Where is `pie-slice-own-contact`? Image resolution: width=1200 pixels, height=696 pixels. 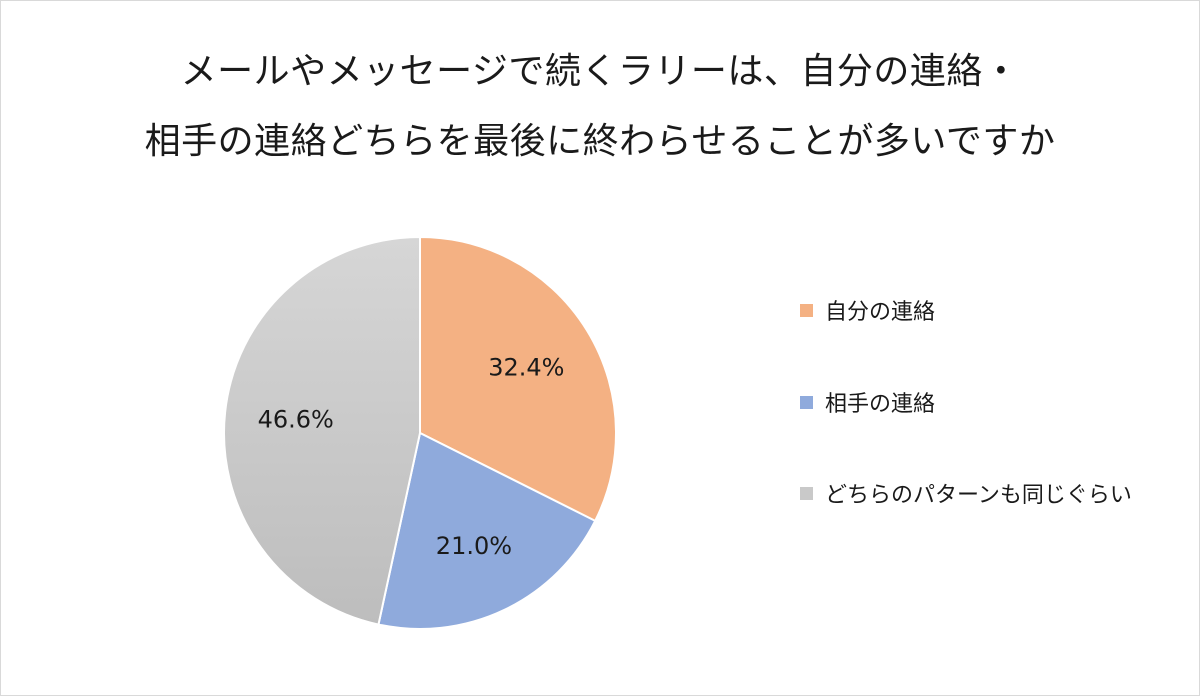 pie-slice-own-contact is located at coordinates (518, 379).